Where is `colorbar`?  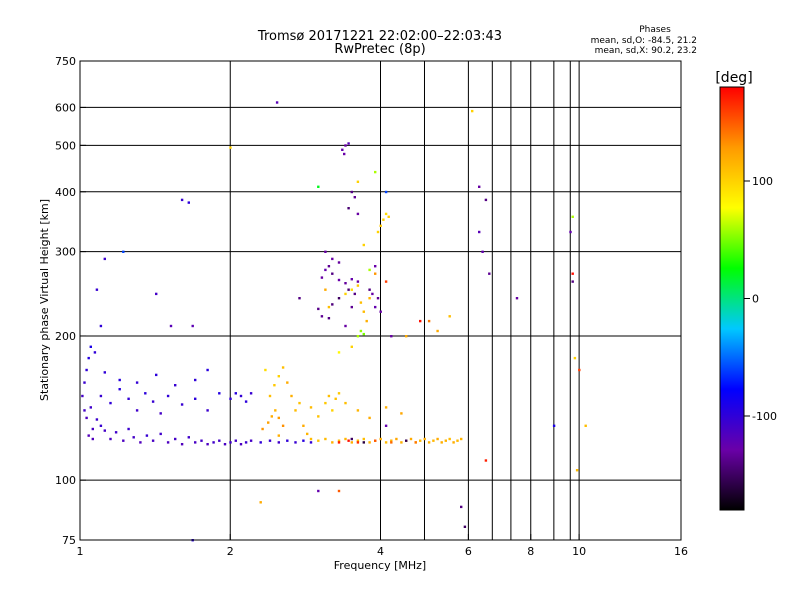 colorbar is located at coordinates (732, 298).